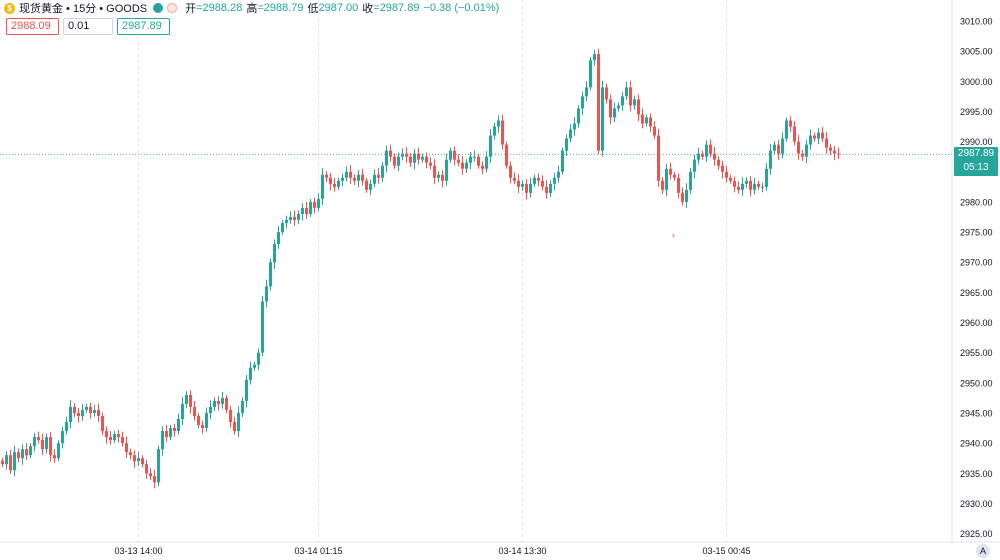 This screenshot has height=560, width=1000. What do you see at coordinates (976, 504) in the screenshot?
I see `price-tick-label: 2930.00` at bounding box center [976, 504].